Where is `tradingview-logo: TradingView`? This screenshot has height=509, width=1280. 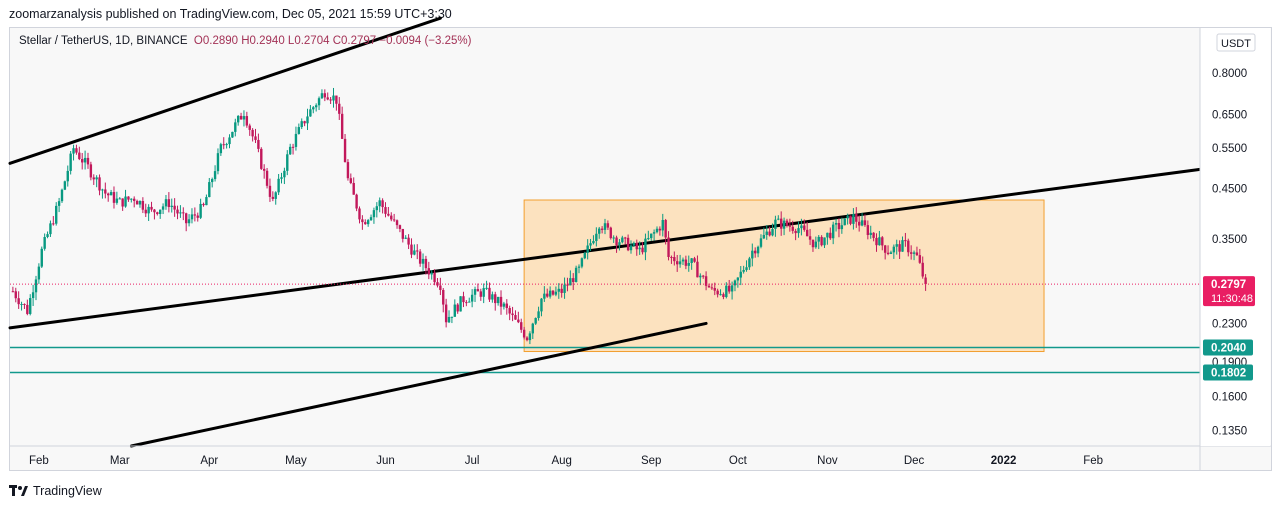 tradingview-logo: TradingView is located at coordinates (55, 491).